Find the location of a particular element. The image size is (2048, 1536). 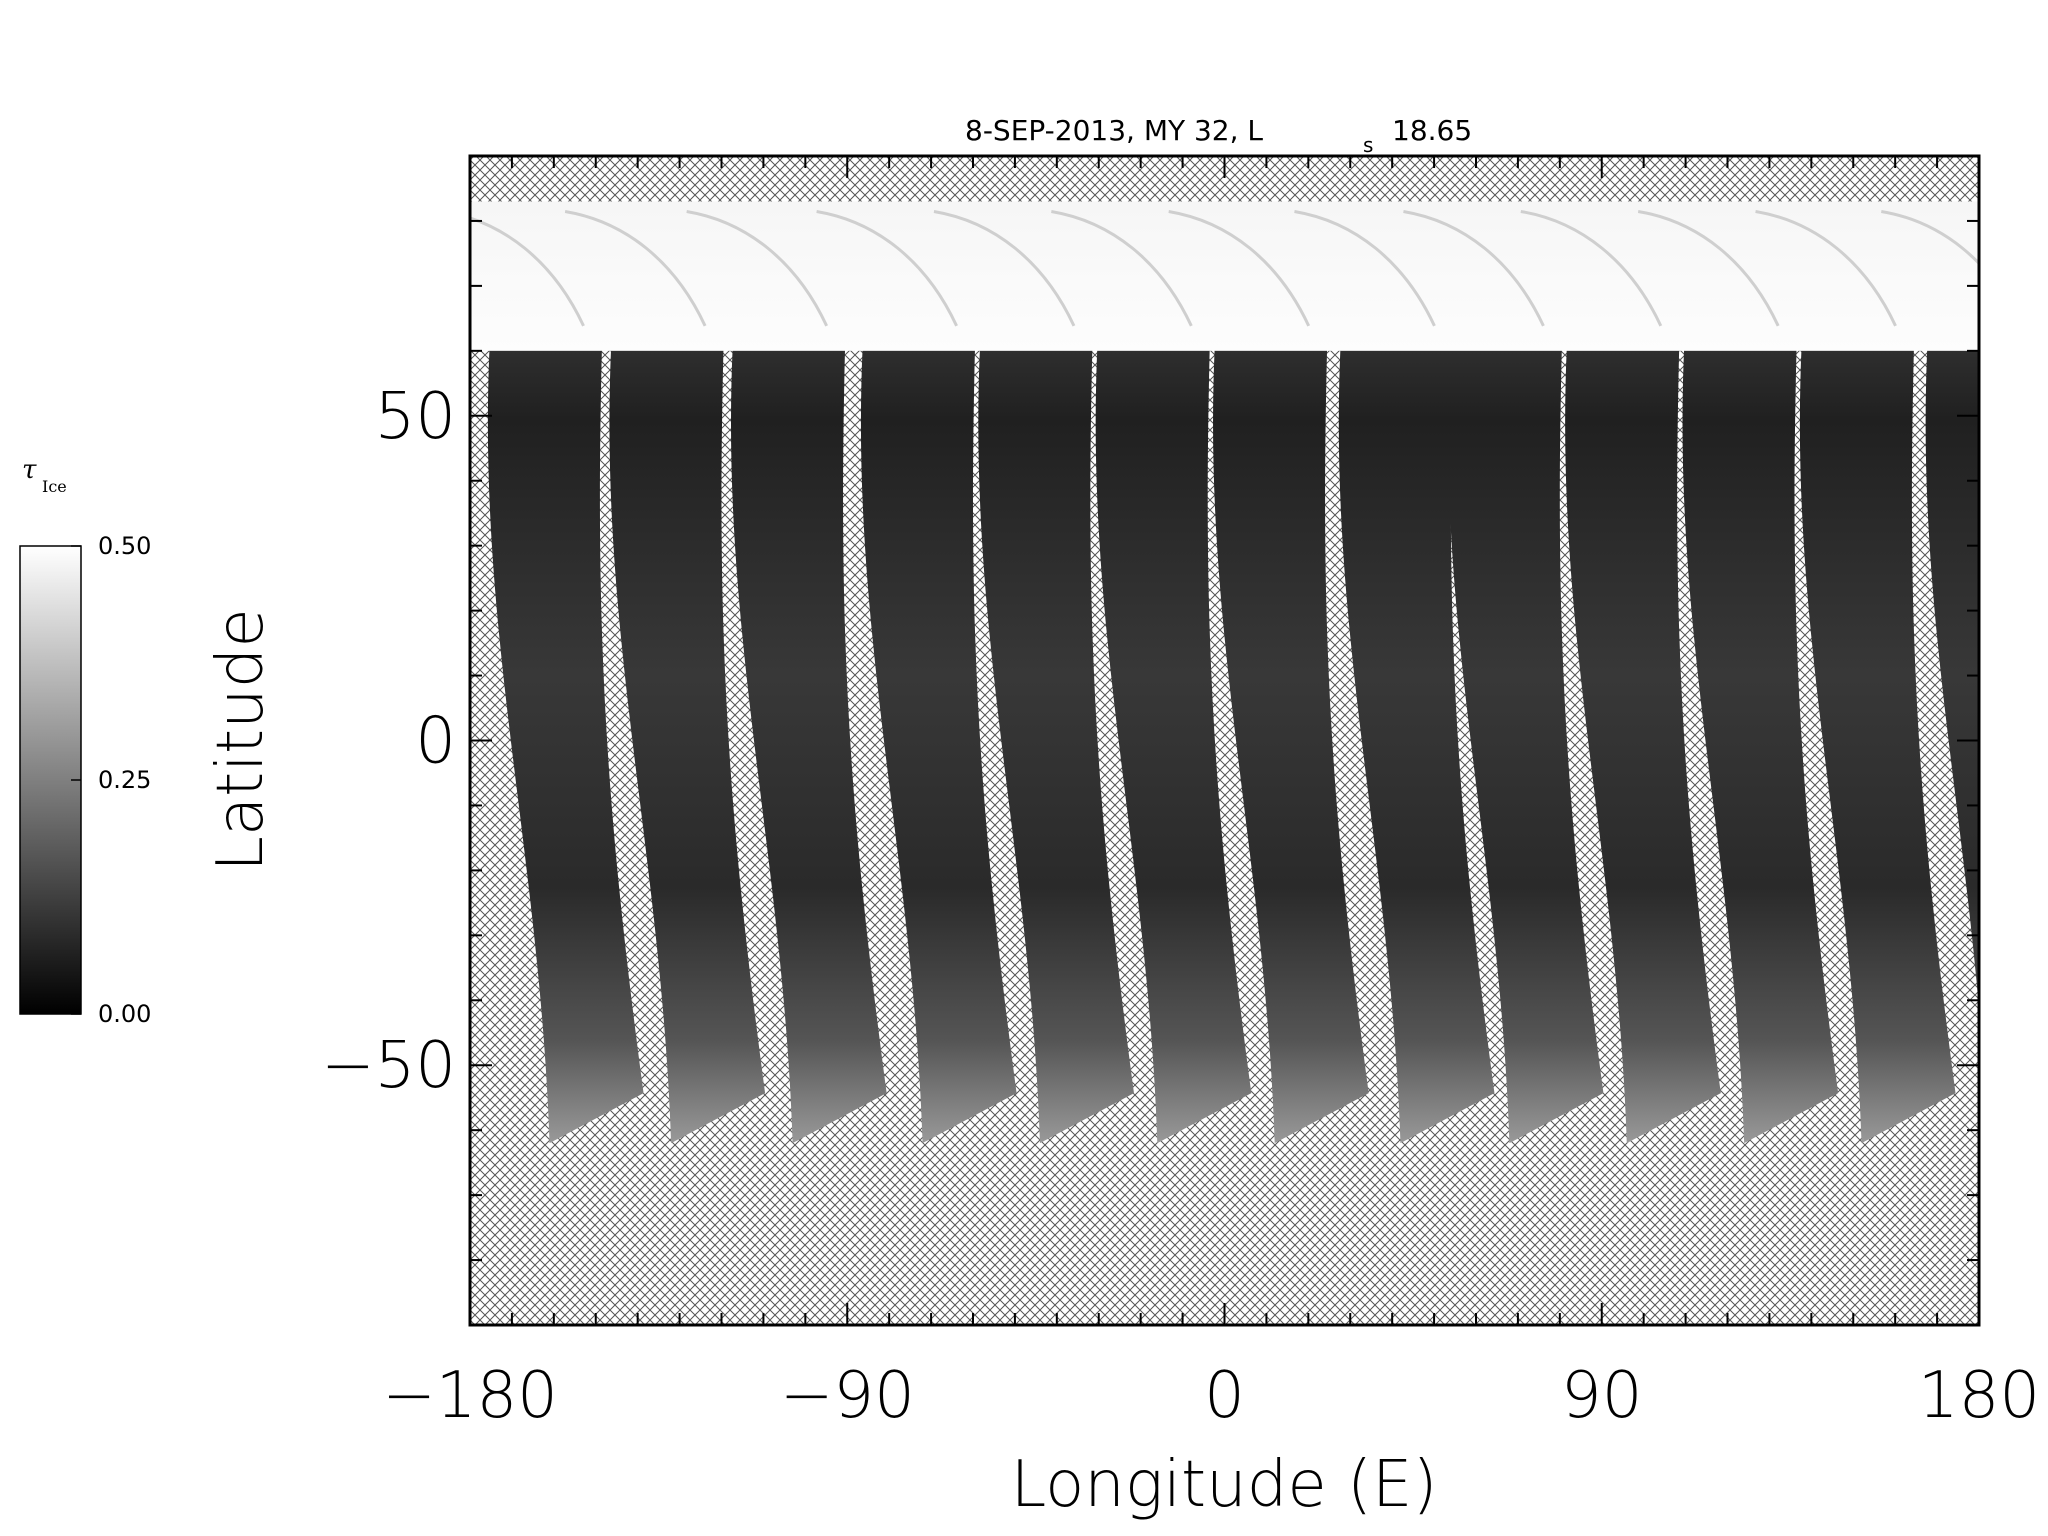

x-tick-label: 0 is located at coordinates (1224, 1396).